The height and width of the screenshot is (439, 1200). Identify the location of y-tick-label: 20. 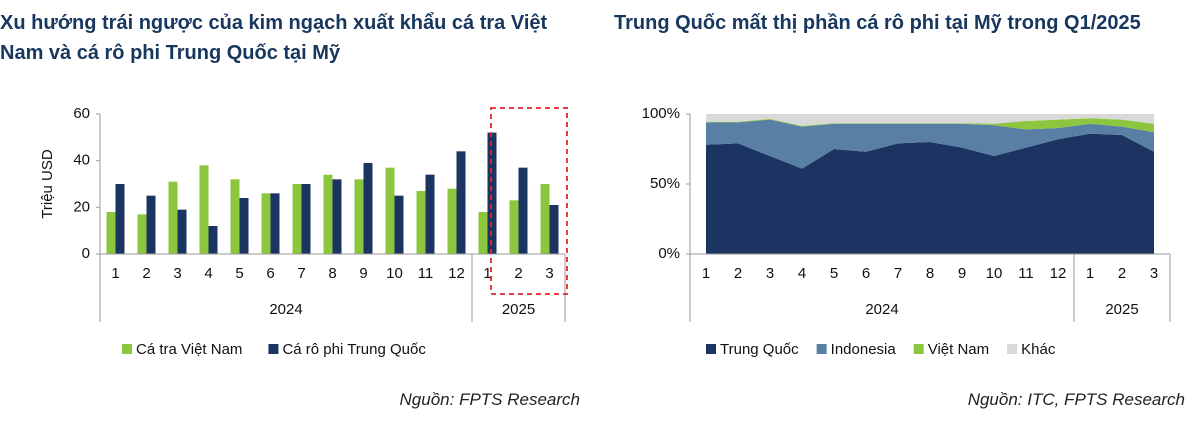
(81, 206).